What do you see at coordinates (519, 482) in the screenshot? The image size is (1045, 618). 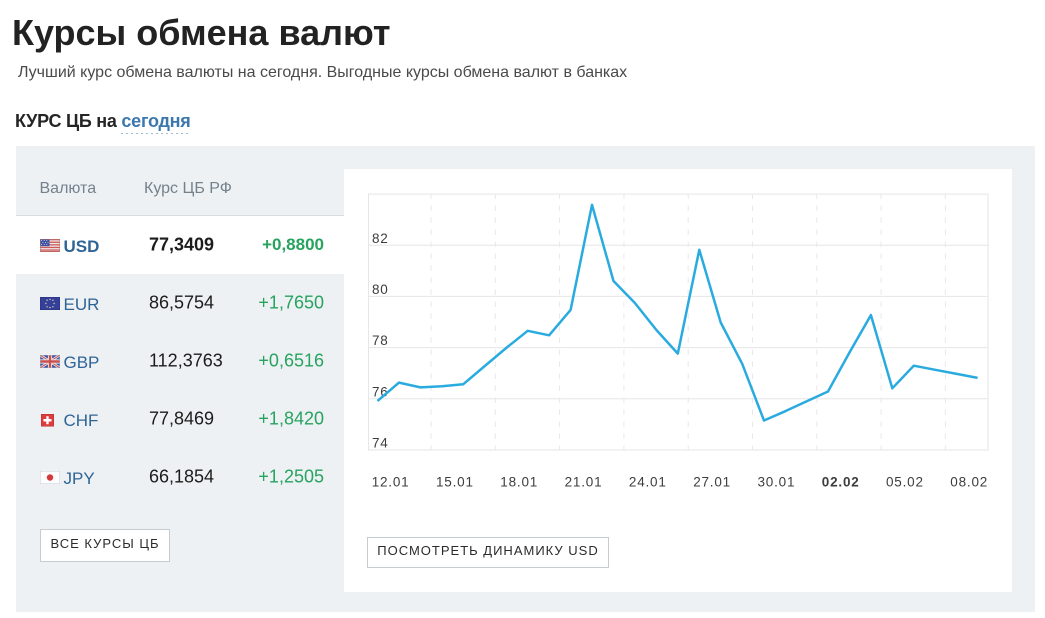 I see `svg-text: 18.01` at bounding box center [519, 482].